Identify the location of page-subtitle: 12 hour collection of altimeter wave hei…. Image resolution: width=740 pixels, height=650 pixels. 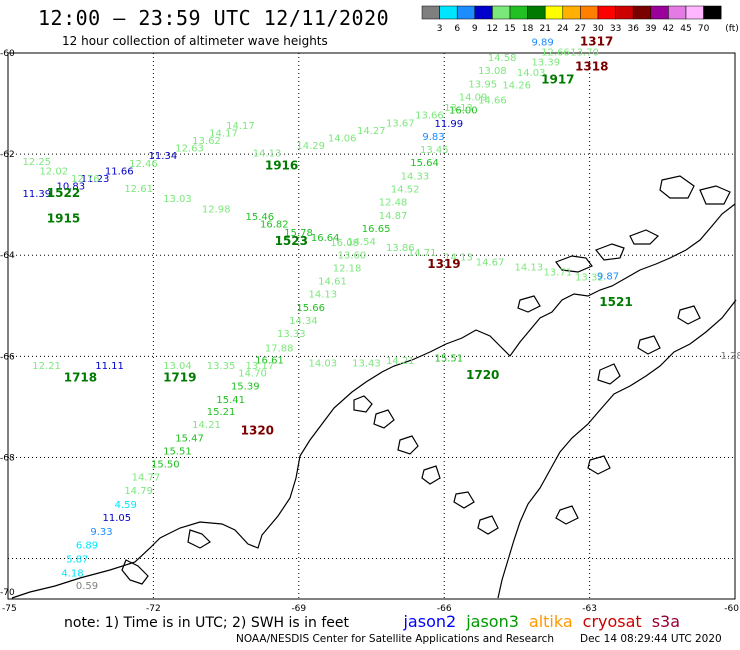
(195, 41).